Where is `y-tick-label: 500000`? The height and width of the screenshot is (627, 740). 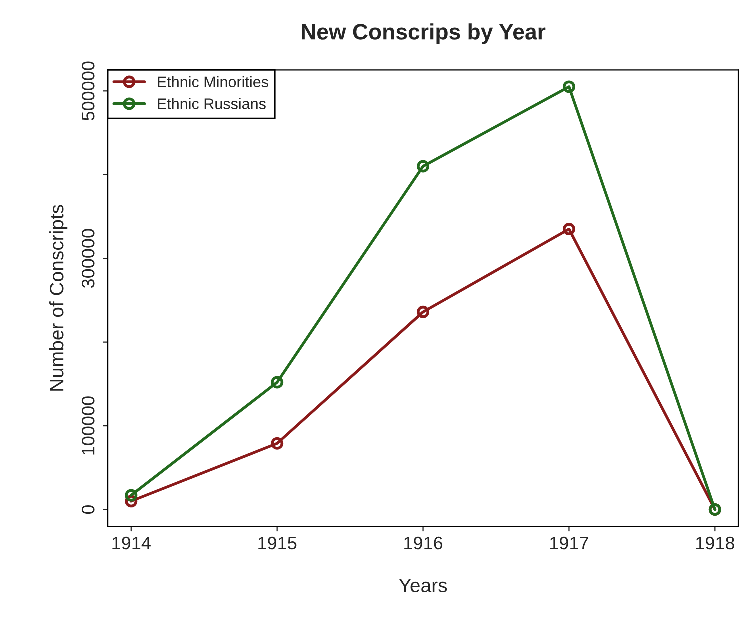
y-tick-label: 500000 is located at coordinates (88, 91).